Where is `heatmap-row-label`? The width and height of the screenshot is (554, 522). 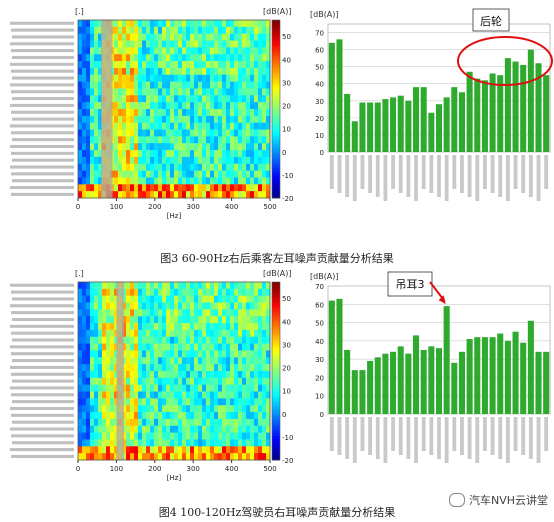
heatmap-row-label is located at coordinates (42, 429).